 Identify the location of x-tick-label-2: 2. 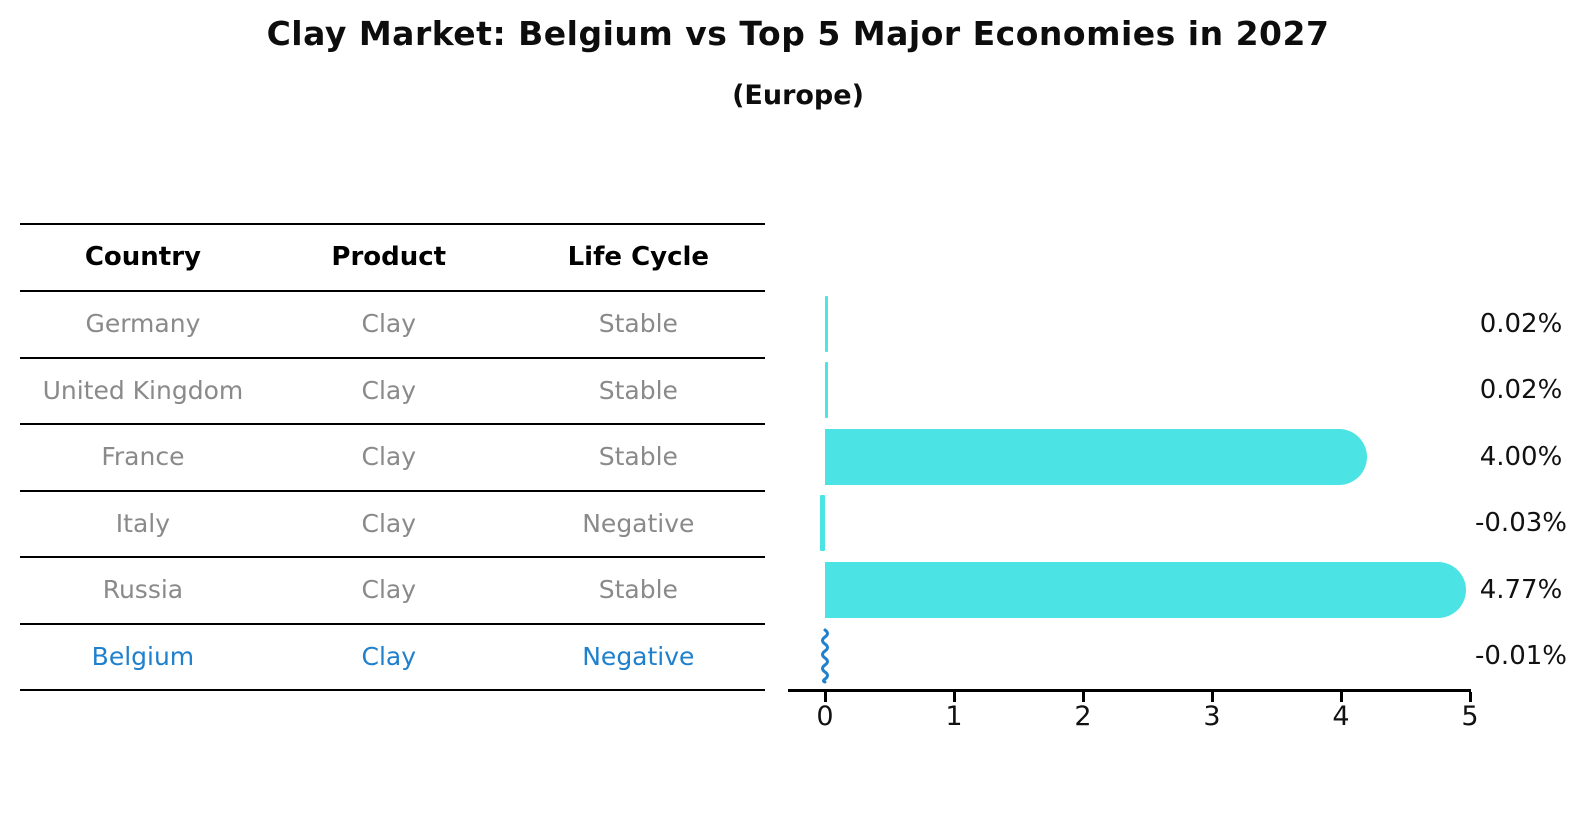
(1083, 716).